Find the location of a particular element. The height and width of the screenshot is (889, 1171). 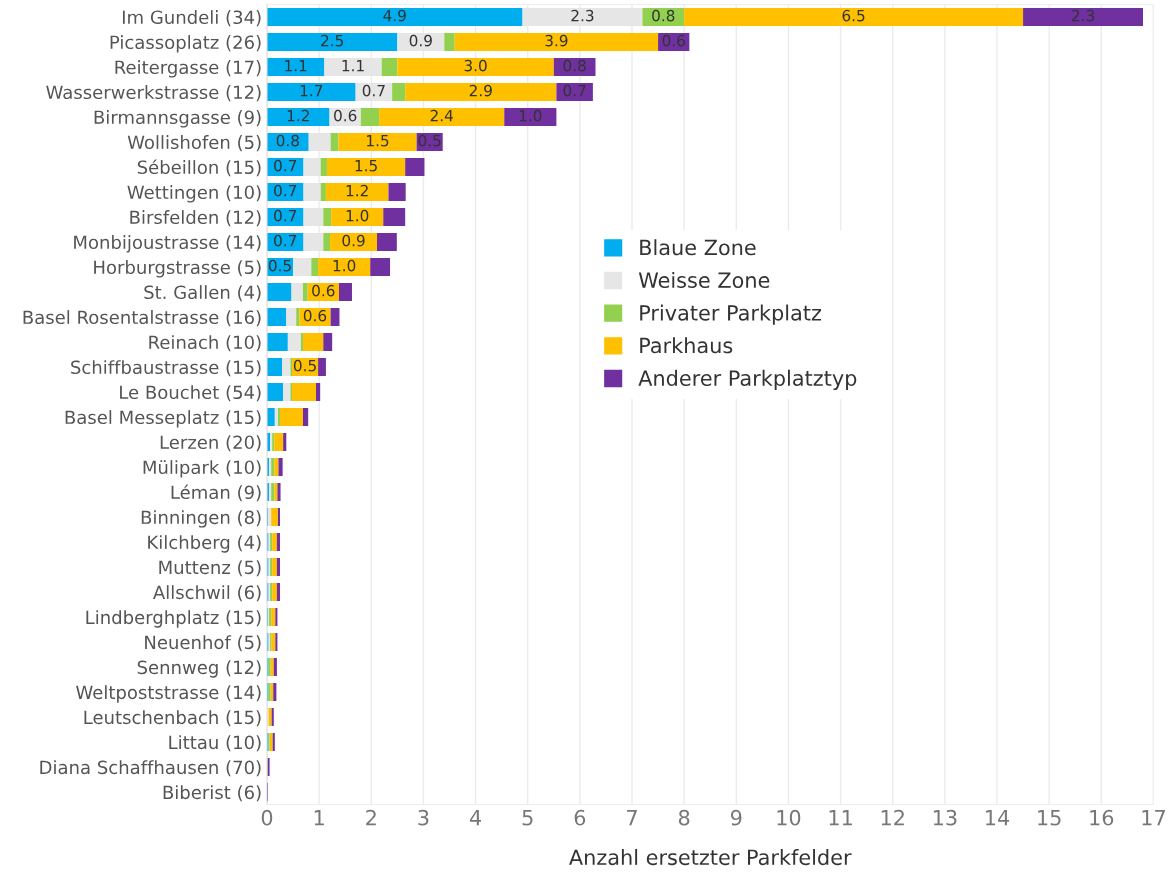

y-tick-label: Picassoplatz (26) is located at coordinates (185, 44).